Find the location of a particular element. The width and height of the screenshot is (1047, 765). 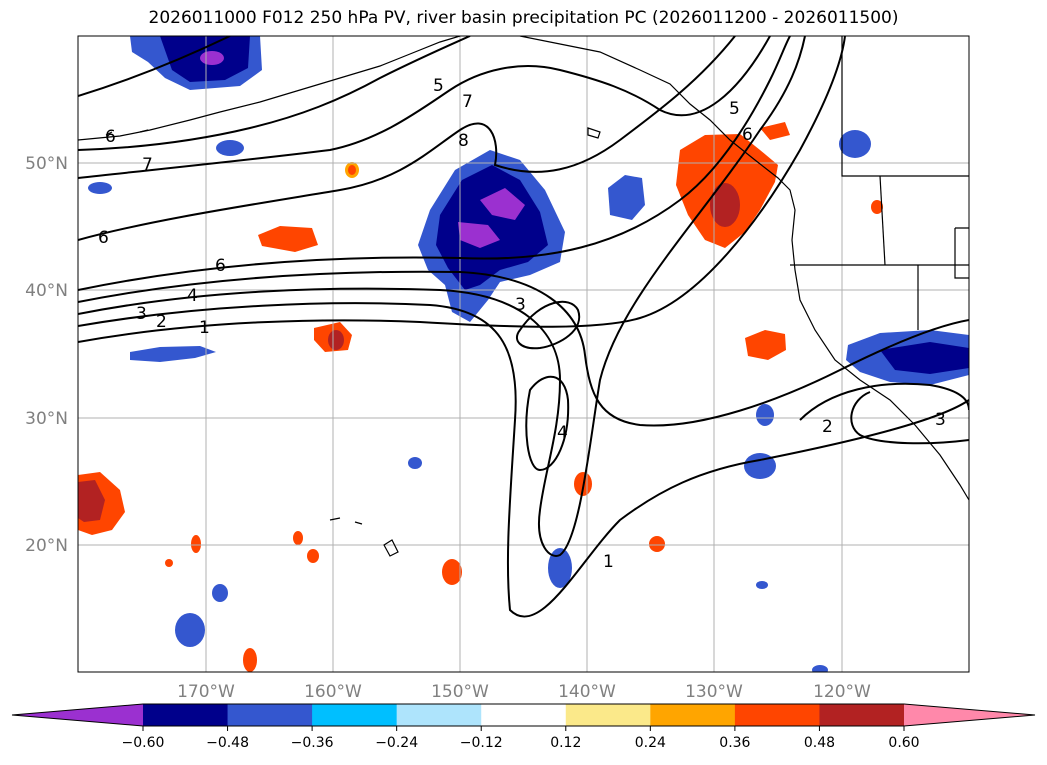

lon-label: 120°W is located at coordinates (842, 692).